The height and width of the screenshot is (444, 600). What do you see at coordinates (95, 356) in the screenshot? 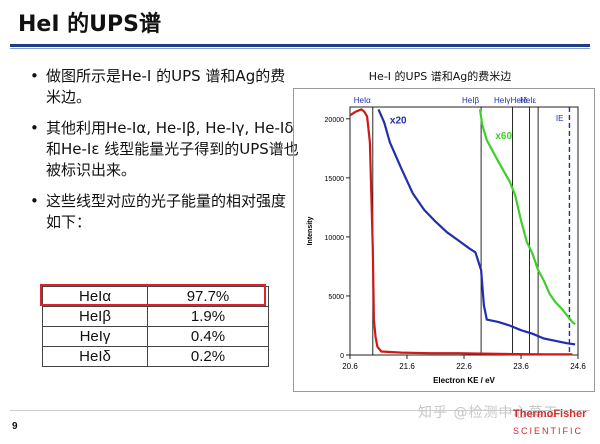
I see `line-label: HeIδ` at bounding box center [95, 356].